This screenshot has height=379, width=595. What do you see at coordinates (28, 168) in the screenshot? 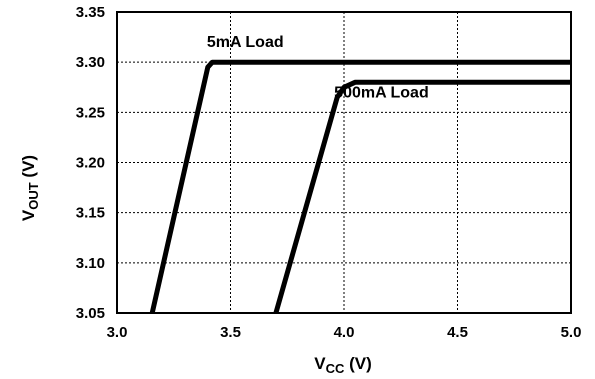
I see `y-axis-title-unit: (V)` at bounding box center [28, 168].